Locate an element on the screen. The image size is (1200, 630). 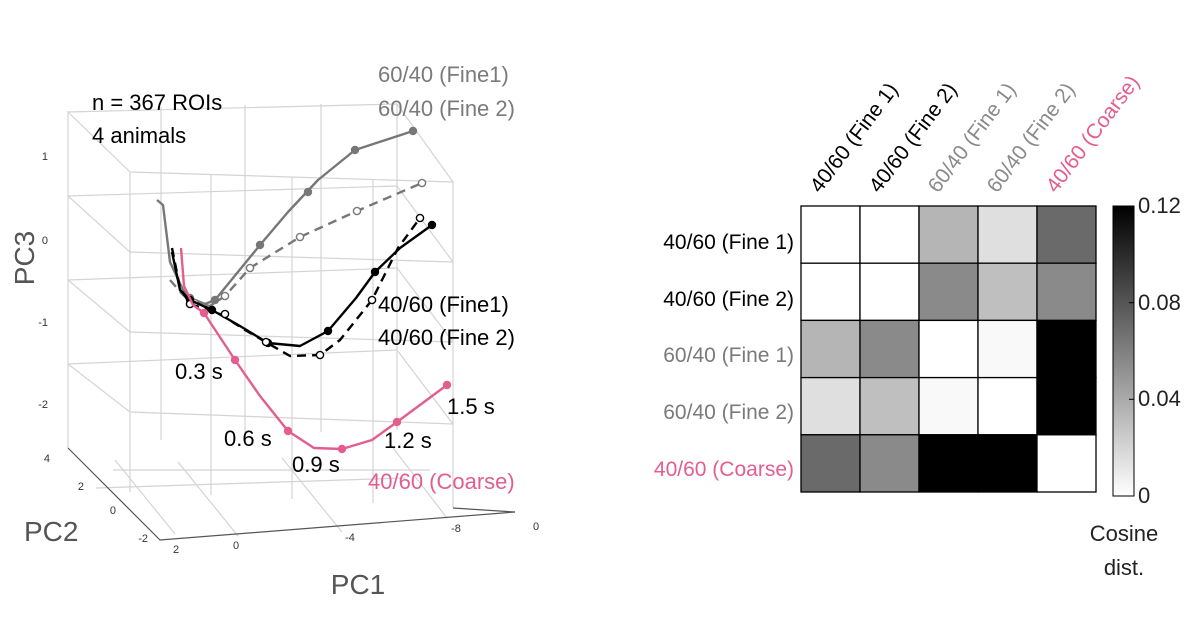
pc2-tick-labels: 4 2 0 -2 is located at coordinates (96, 499).